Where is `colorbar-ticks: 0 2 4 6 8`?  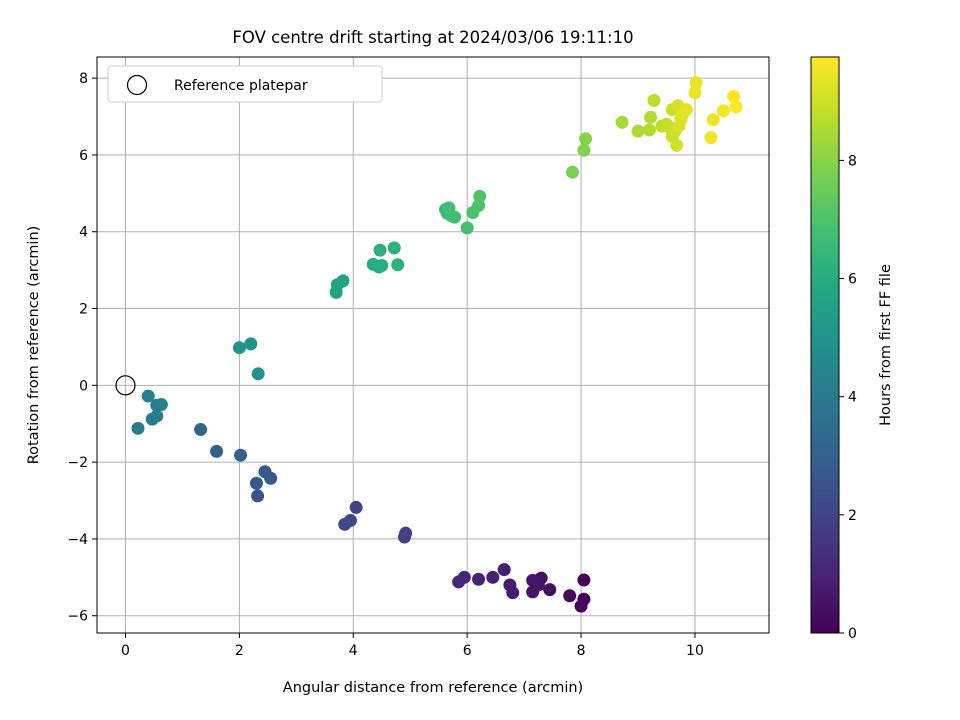 colorbar-ticks: 0 2 4 6 8 is located at coordinates (848, 397).